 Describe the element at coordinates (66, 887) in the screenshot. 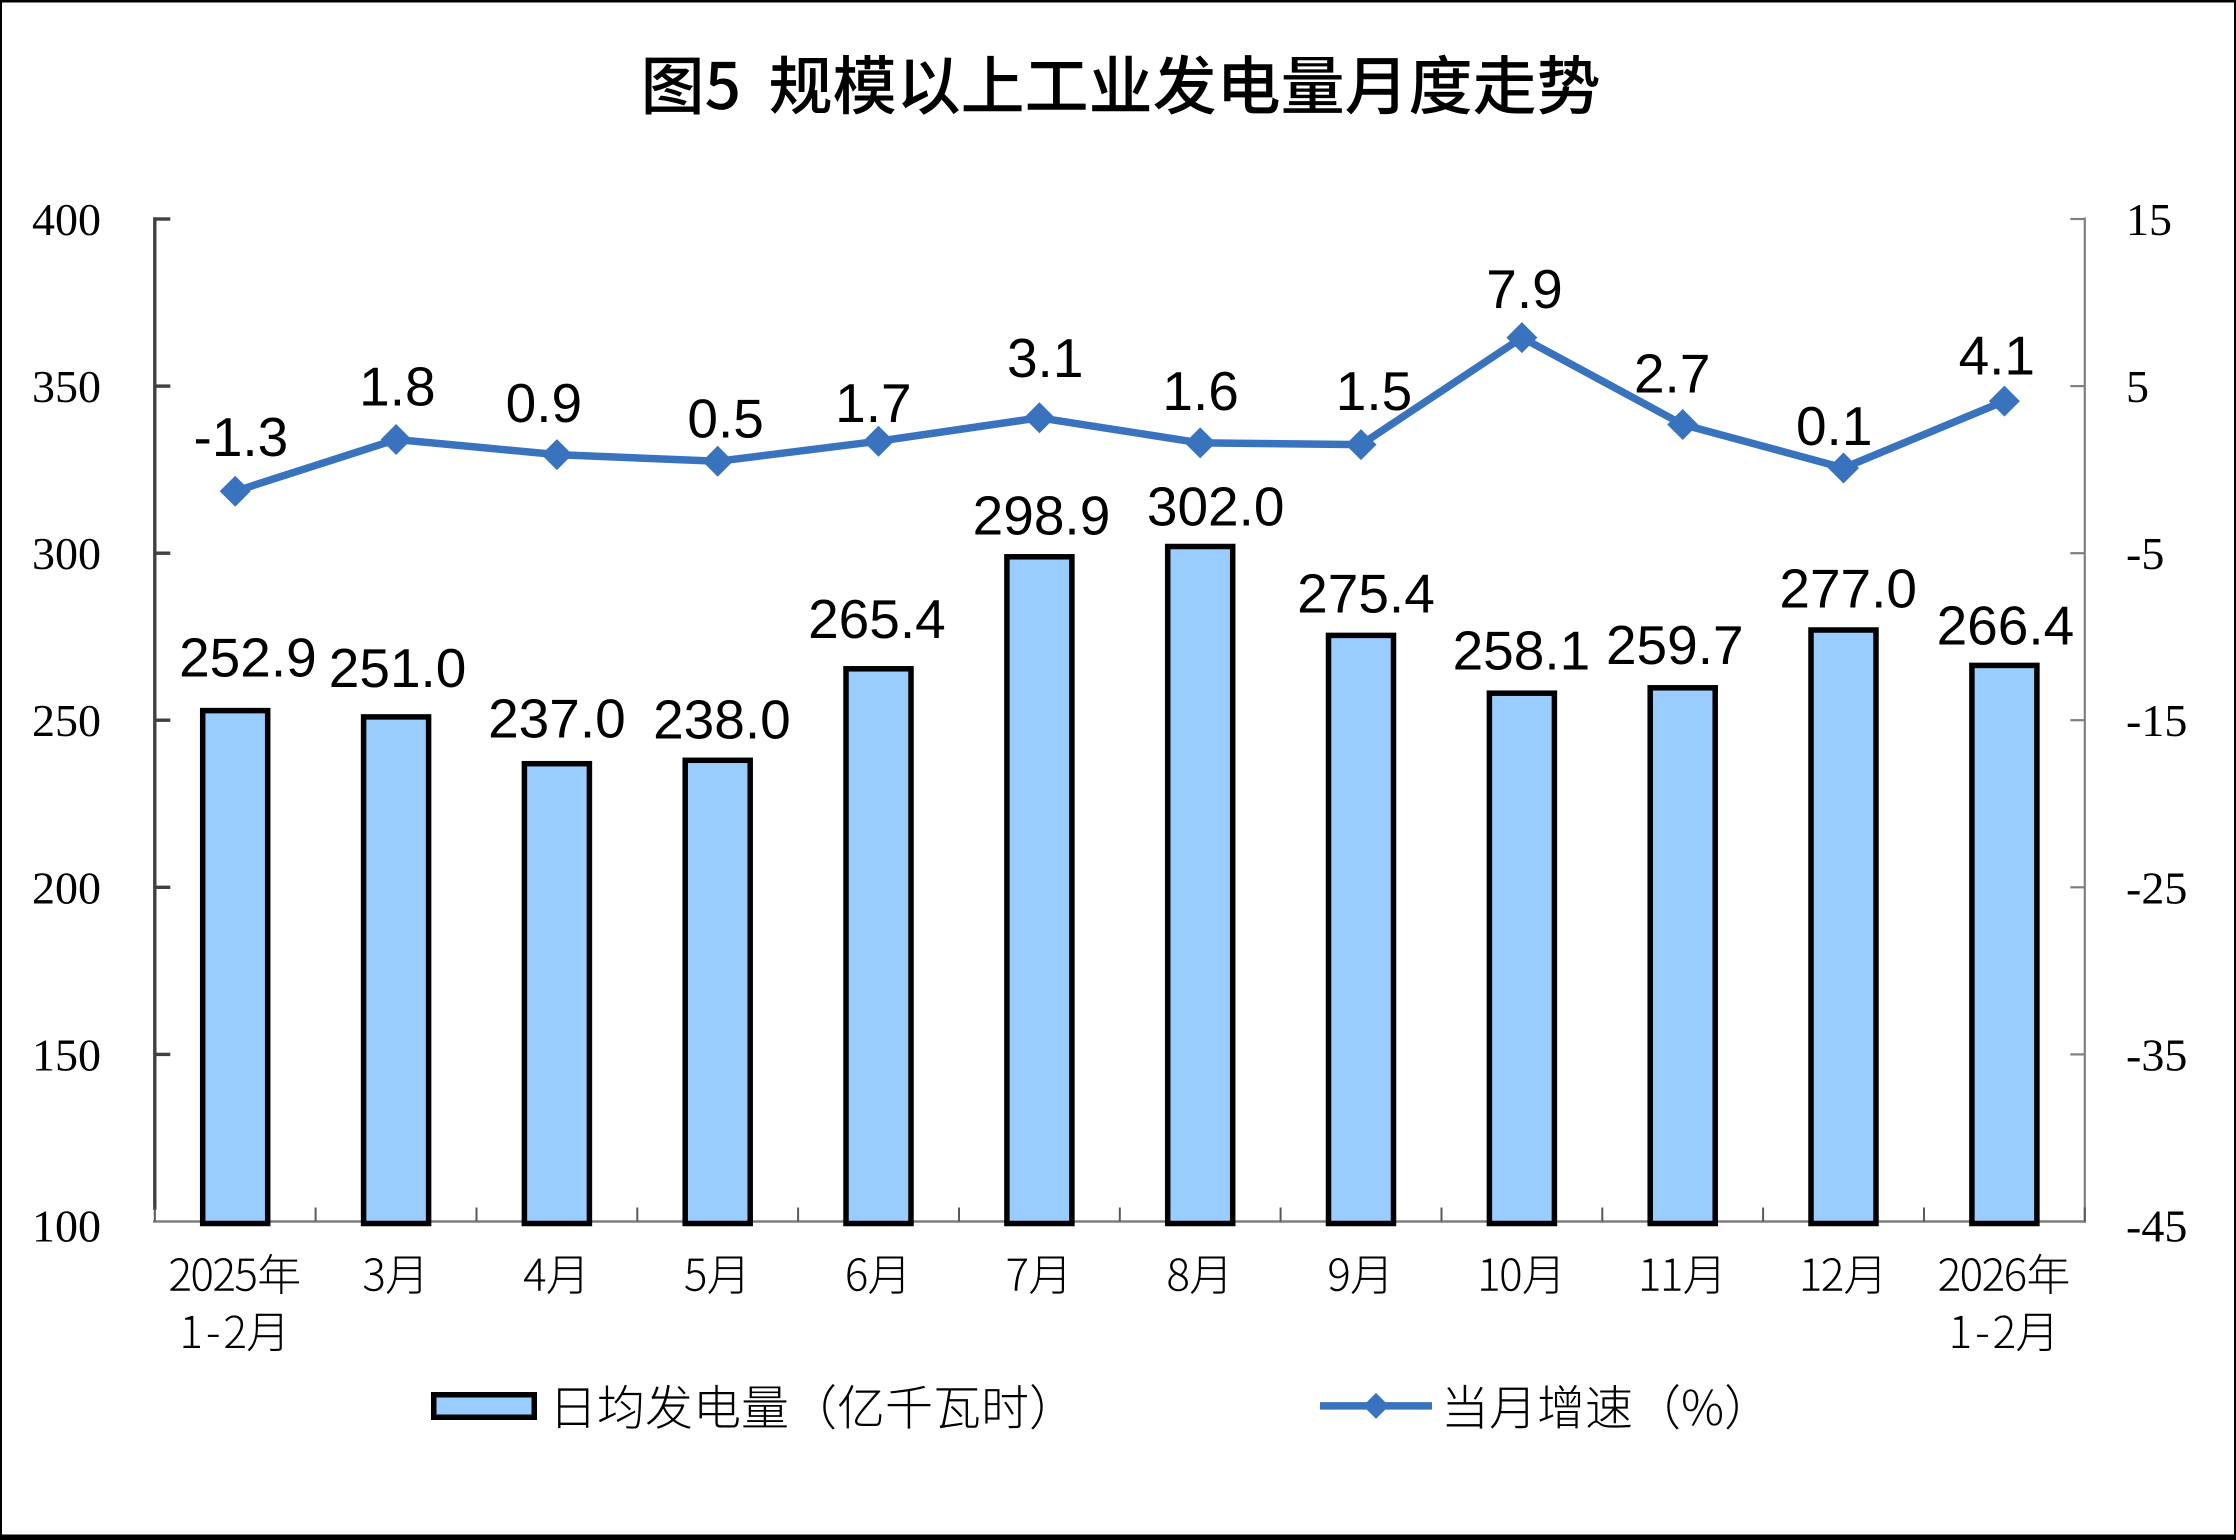

I see `svg-text: 200` at that location.